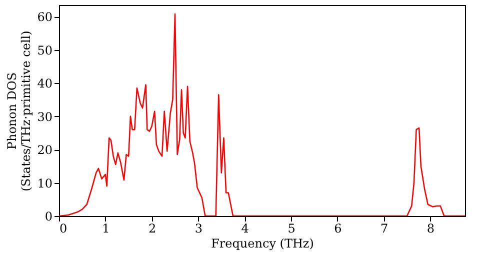 The image size is (500, 280). I want to click on y-tick-label: 10, so click(44, 183).